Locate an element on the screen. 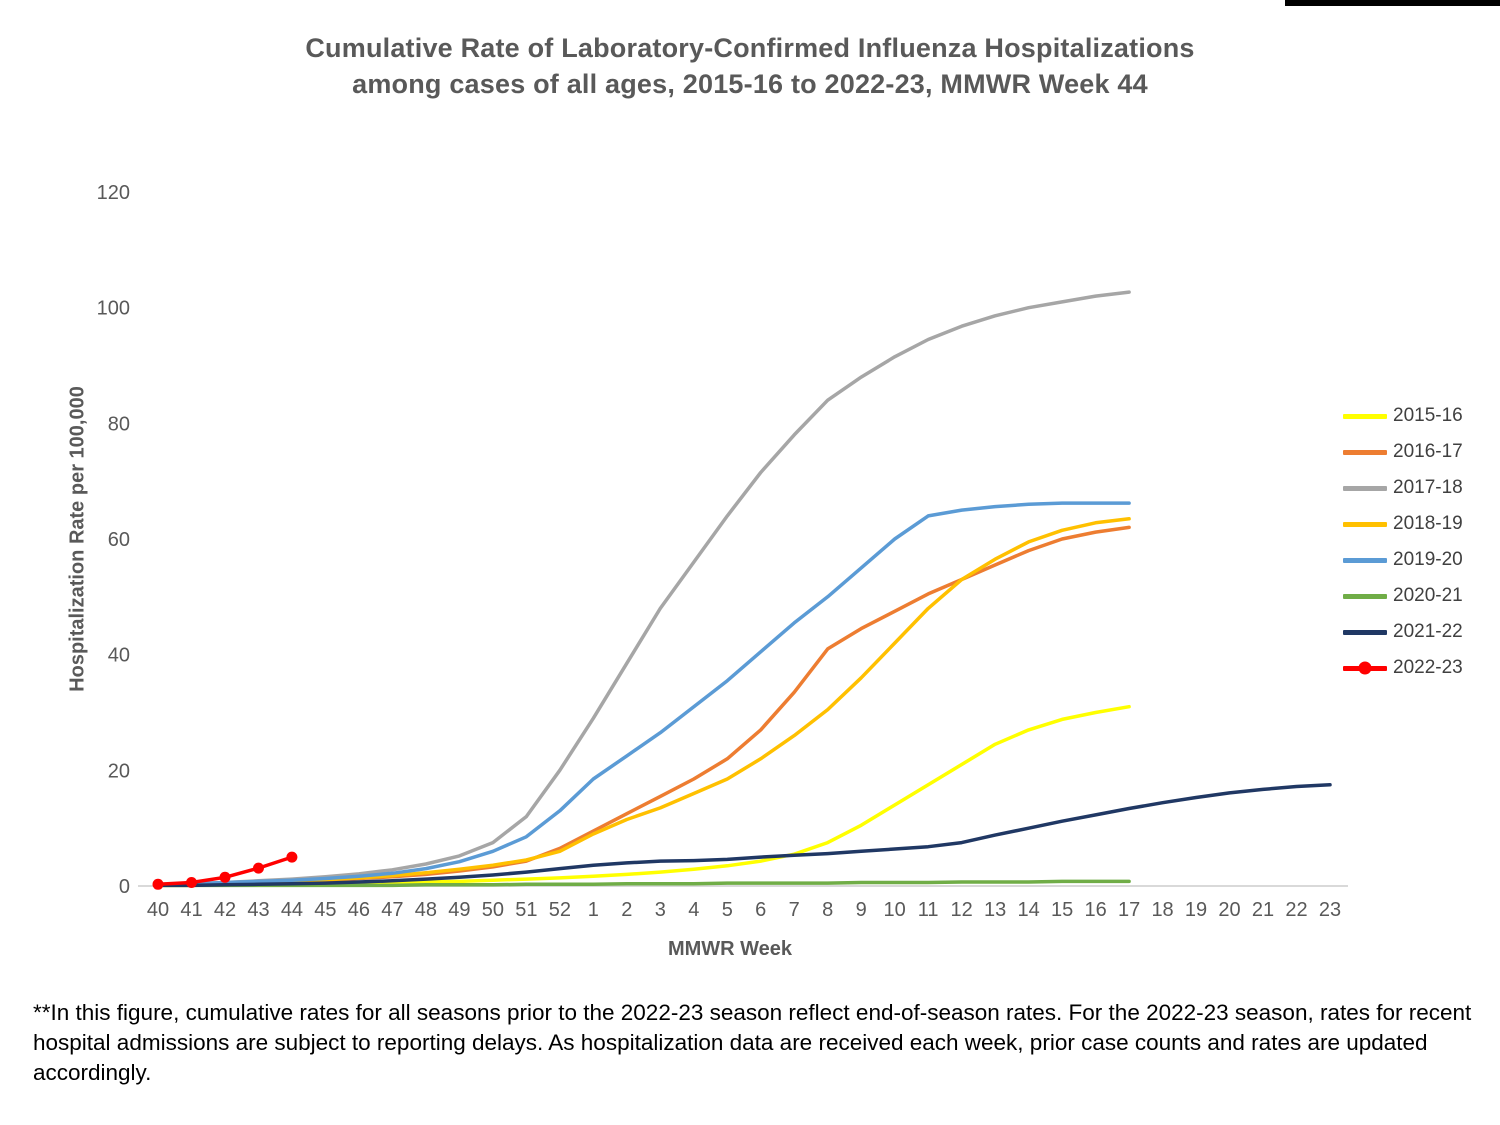 The width and height of the screenshot is (1500, 1125). legend-item: 2022-23 is located at coordinates (1403, 667).